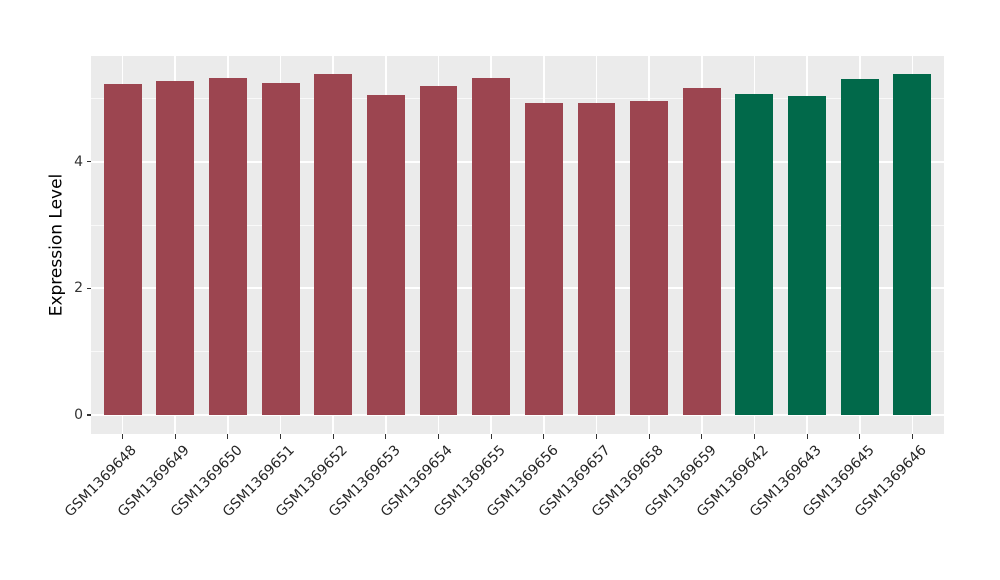 Image resolution: width=1000 pixels, height=580 pixels. I want to click on bar-GSM1369656, so click(543, 259).